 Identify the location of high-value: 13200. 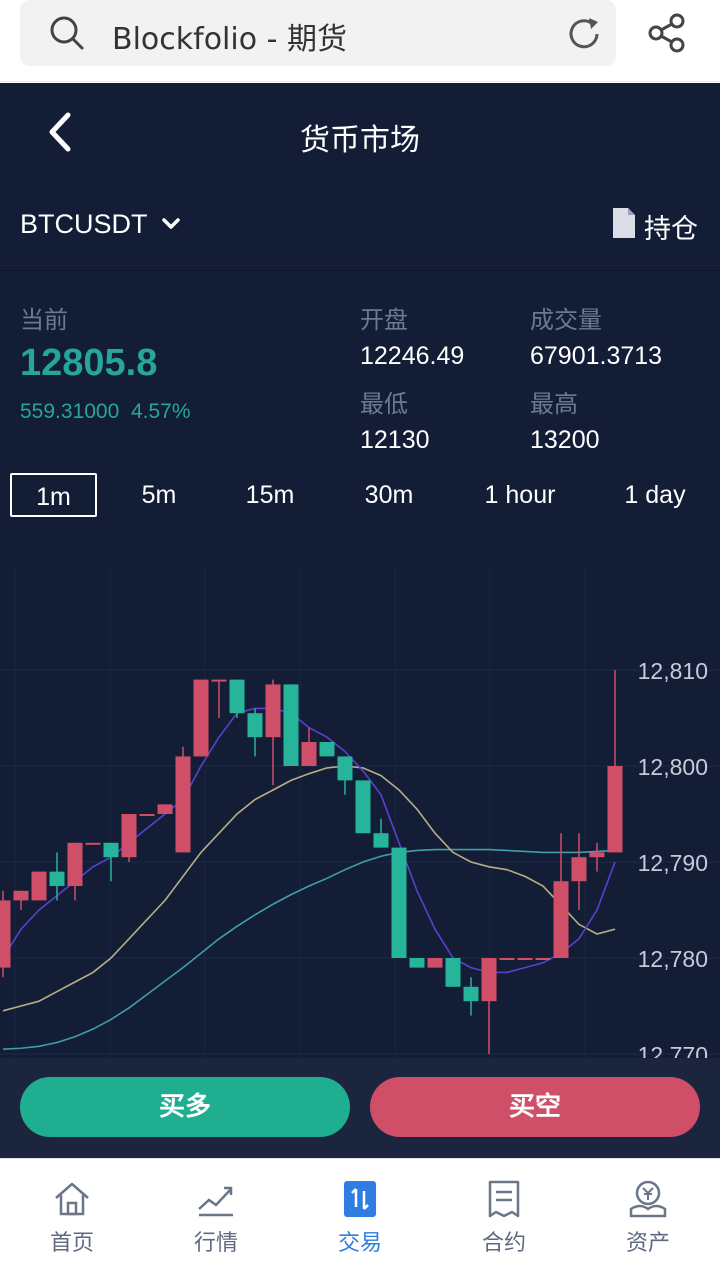
(565, 440).